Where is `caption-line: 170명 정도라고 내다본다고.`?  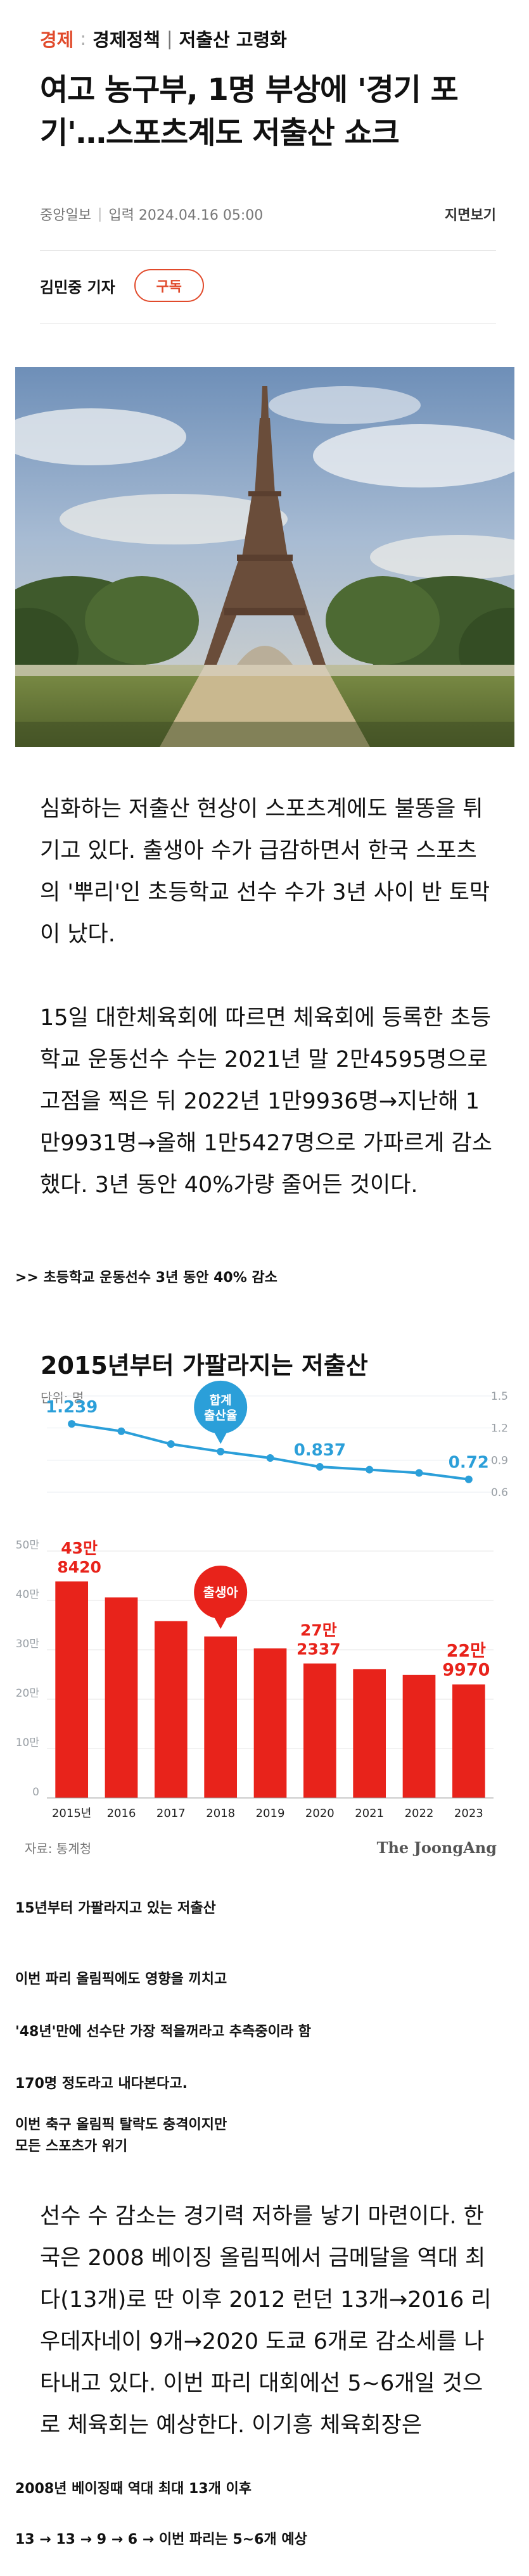 caption-line: 170명 정도라고 내다본다고. is located at coordinates (101, 2084).